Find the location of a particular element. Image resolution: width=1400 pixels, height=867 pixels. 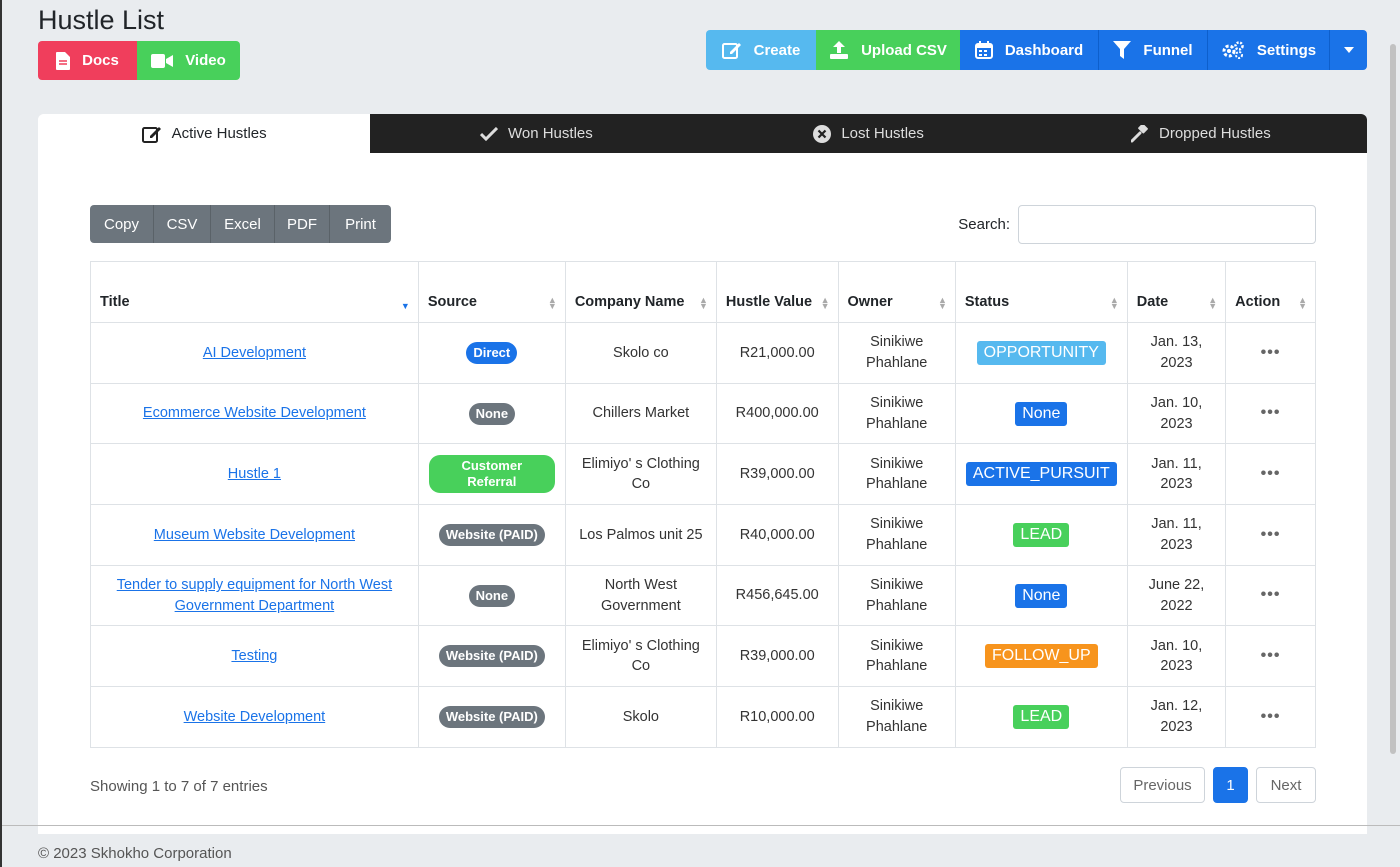

column-header-value: Hustle Value ▲ ▼ is located at coordinates (777, 292).